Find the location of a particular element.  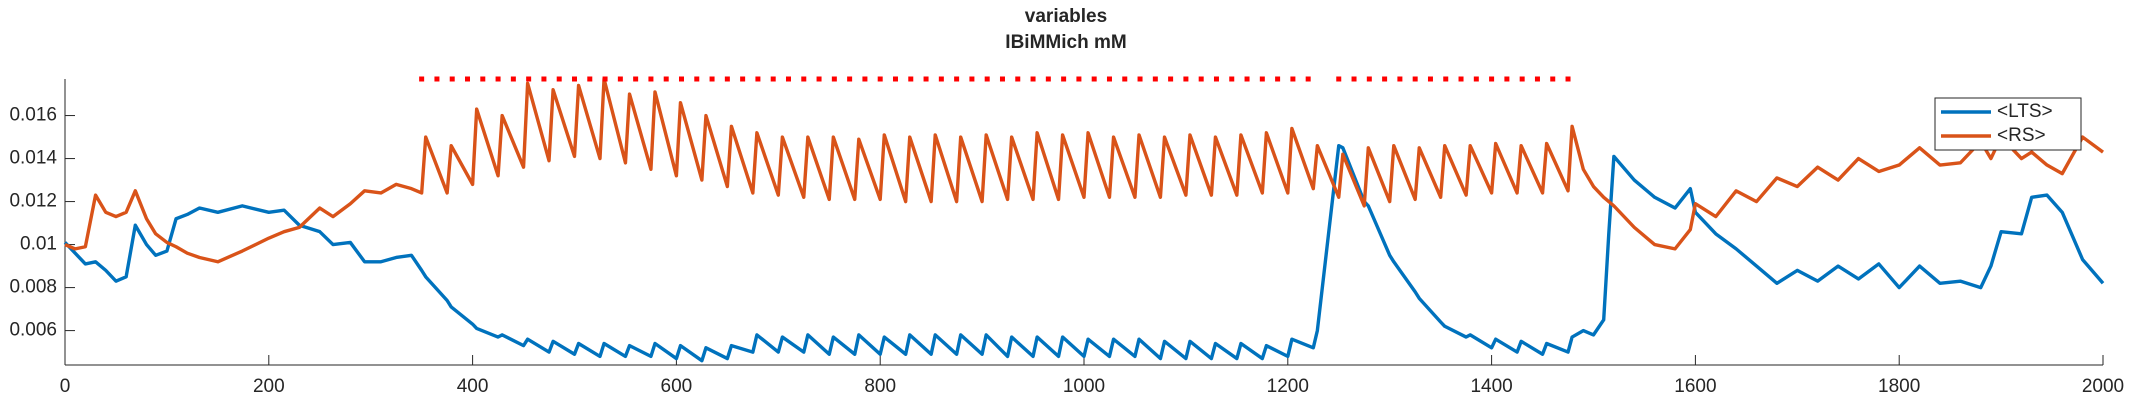

y-tick-label: 0.012 is located at coordinates (33, 201).